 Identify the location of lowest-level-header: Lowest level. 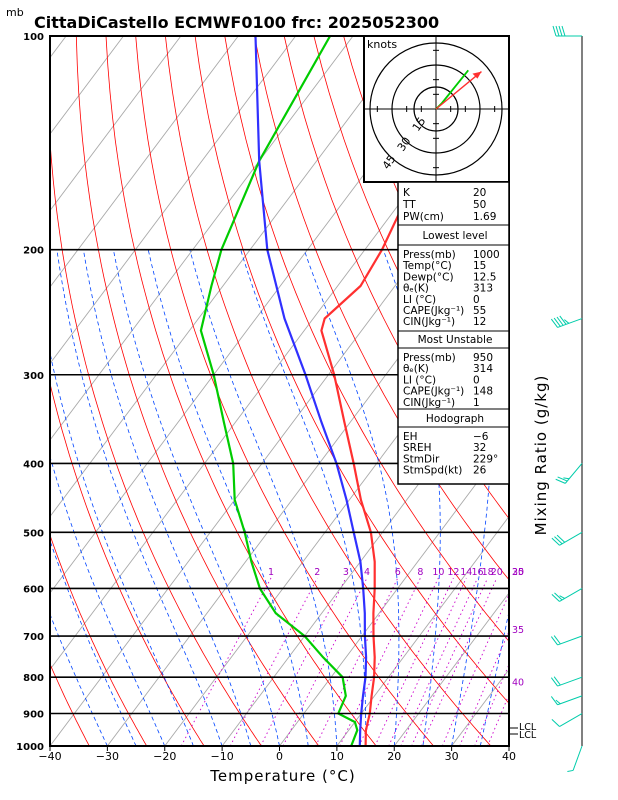
(454, 236).